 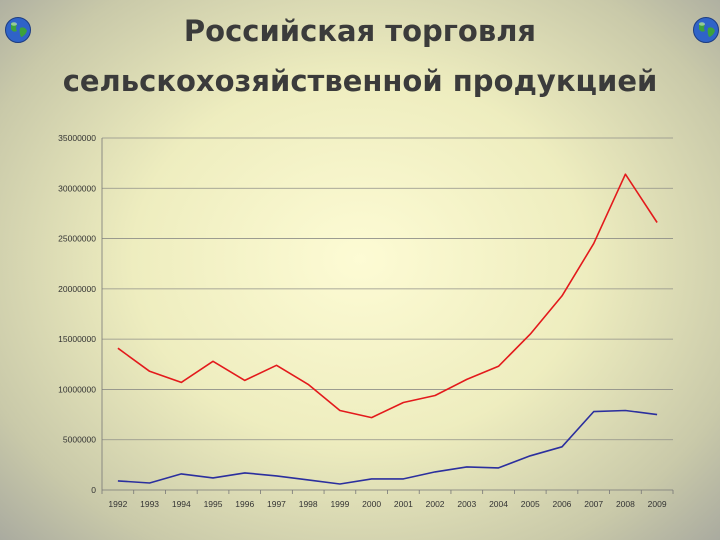 What do you see at coordinates (360, 81) in the screenshot?
I see `title-line-2: сельскохозяйственной продукцией` at bounding box center [360, 81].